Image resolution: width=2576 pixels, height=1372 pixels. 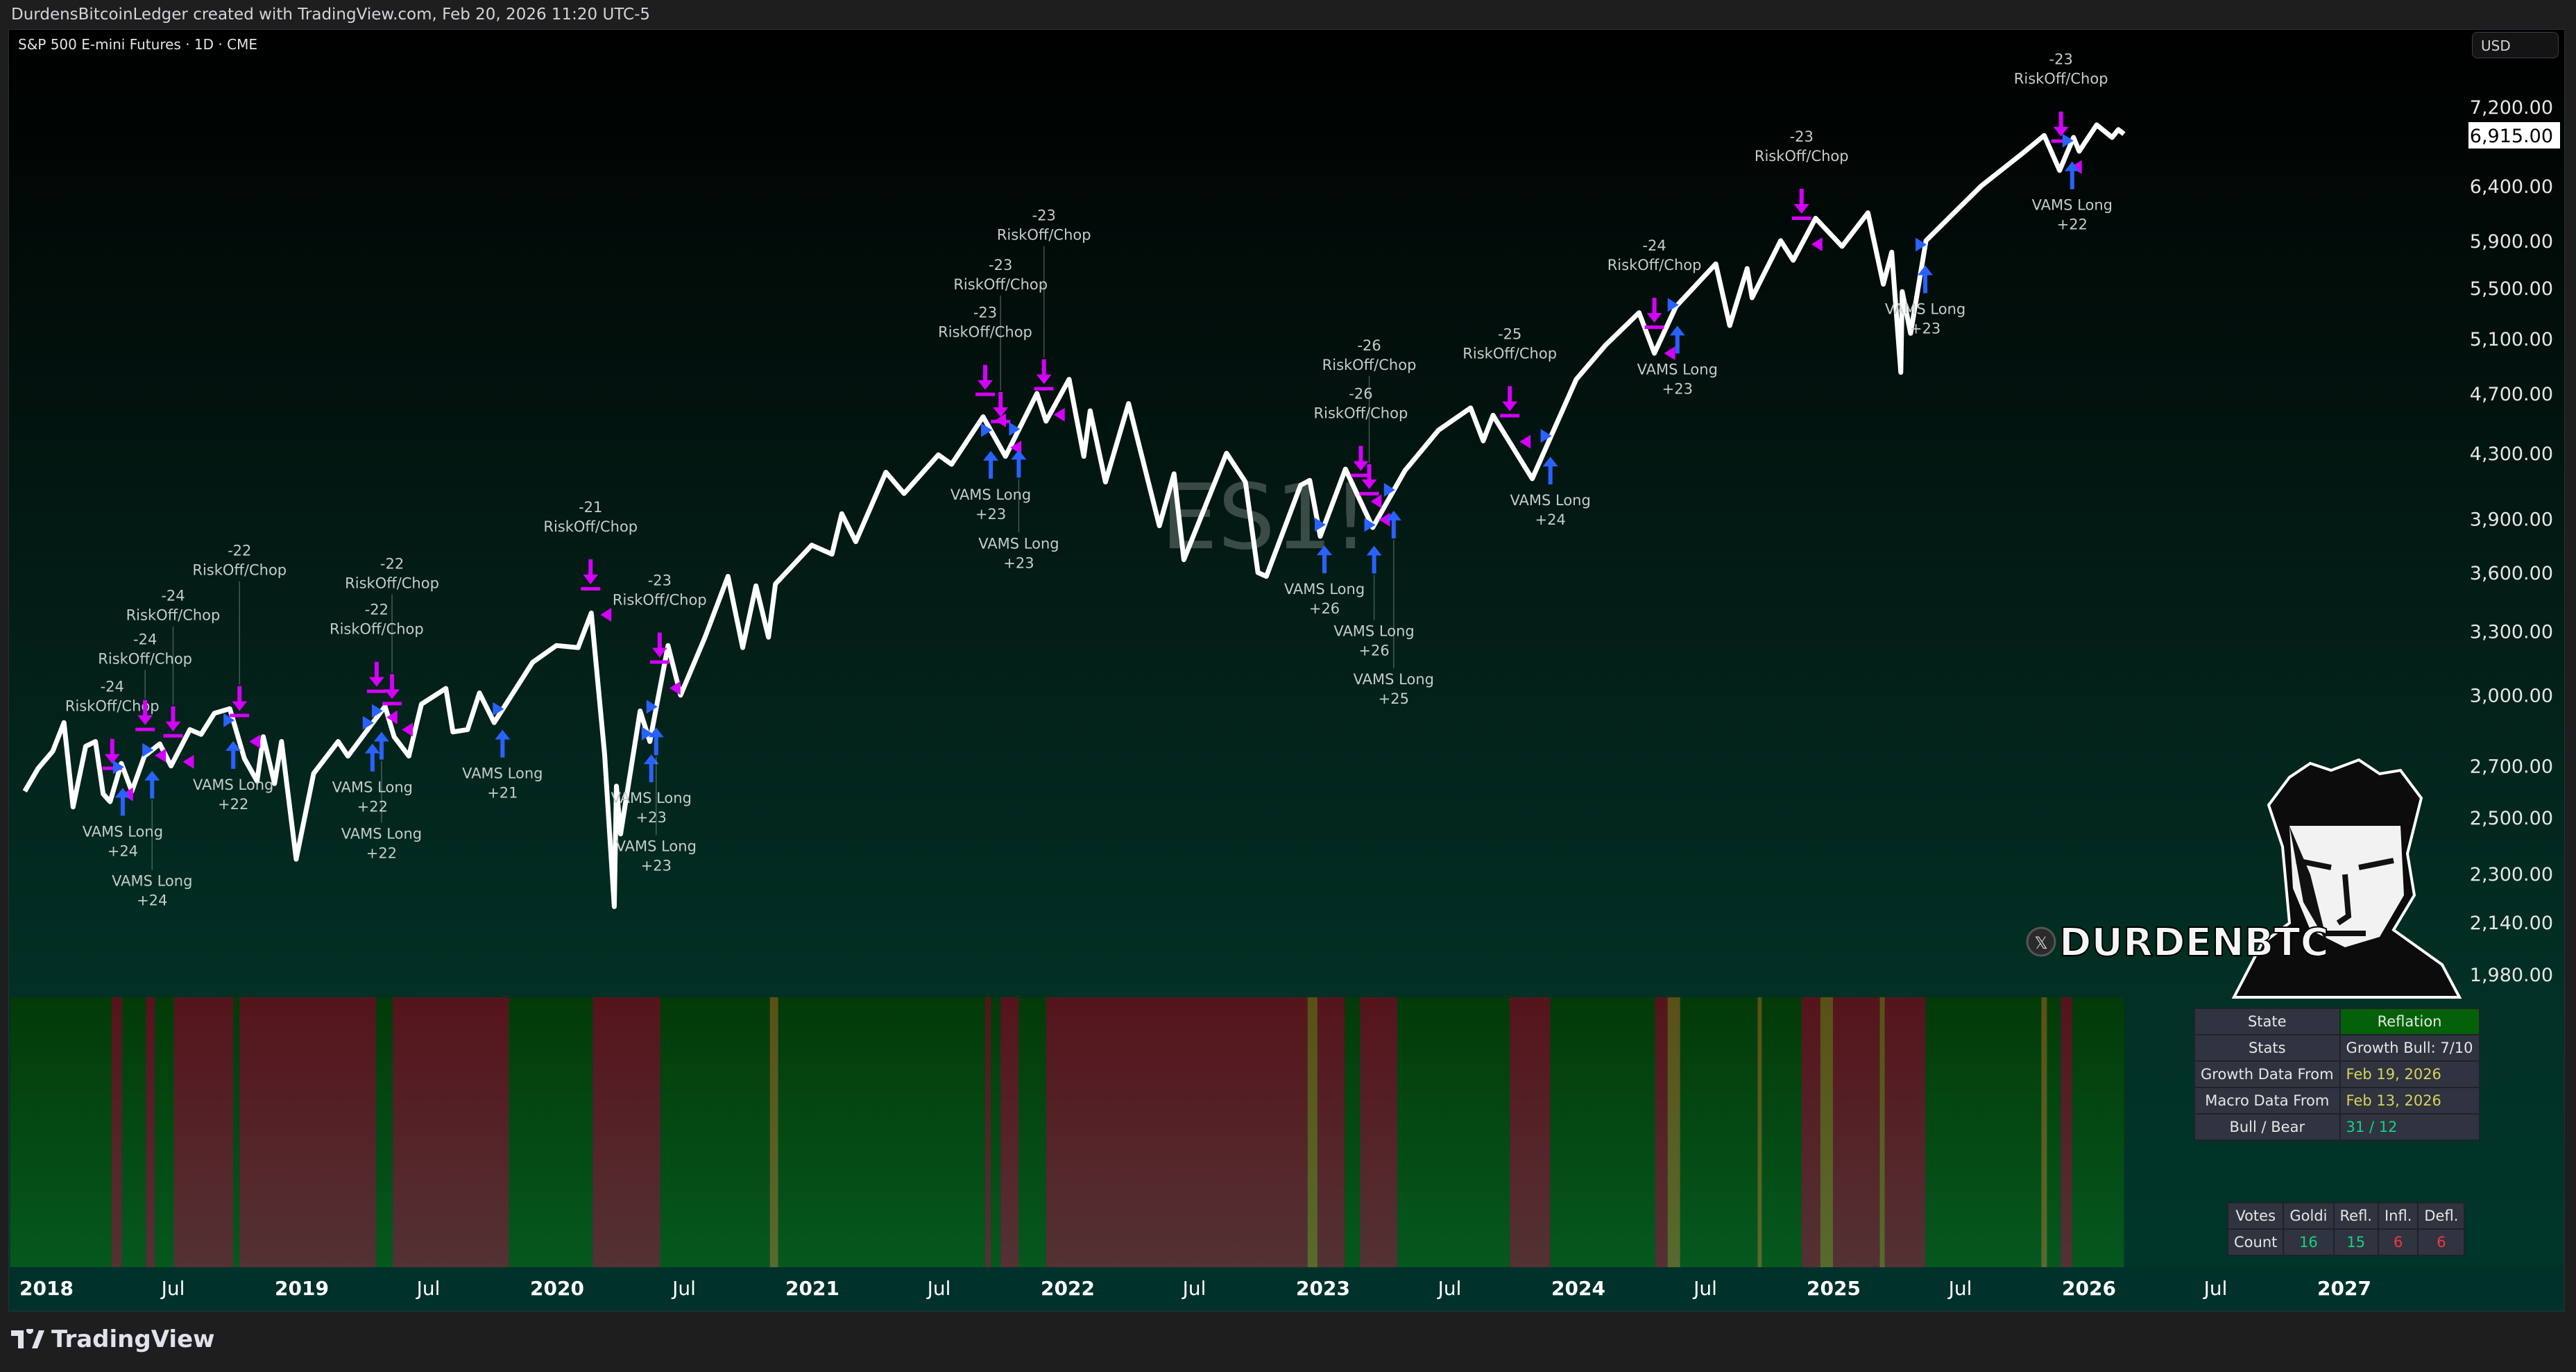 I want to click on table-row: Macro Data From Feb 13, 2026, so click(x=2337, y=1101).